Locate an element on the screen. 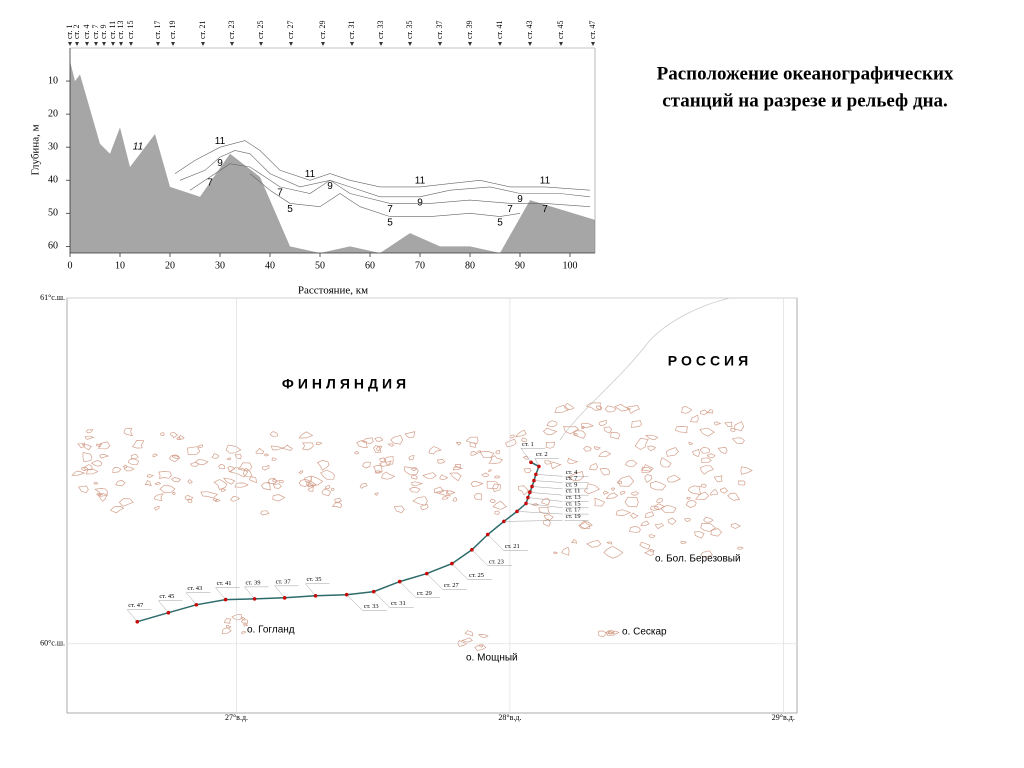 This screenshot has height=768, width=1024. lon-tick-label: 27°в.д. is located at coordinates (236, 717).